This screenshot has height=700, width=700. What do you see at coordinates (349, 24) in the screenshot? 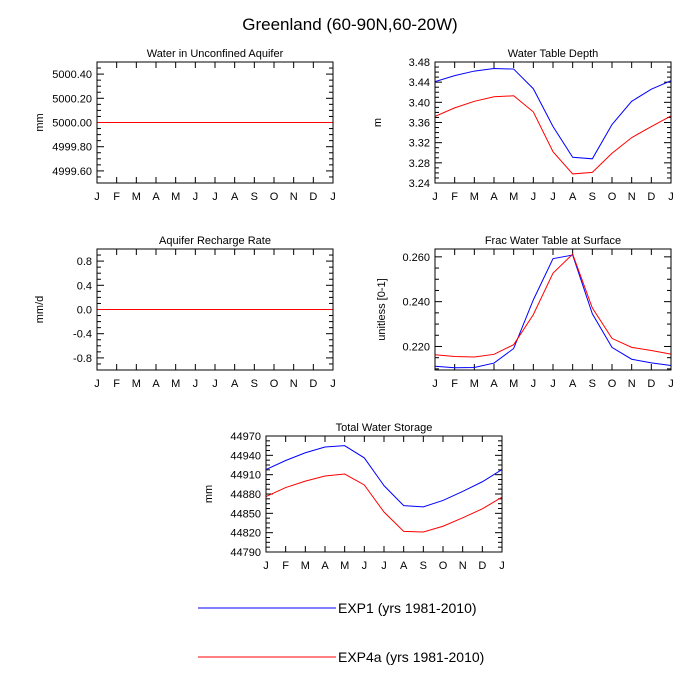
I see `figure-title: Greenland (60-90N,60-20W)` at bounding box center [349, 24].